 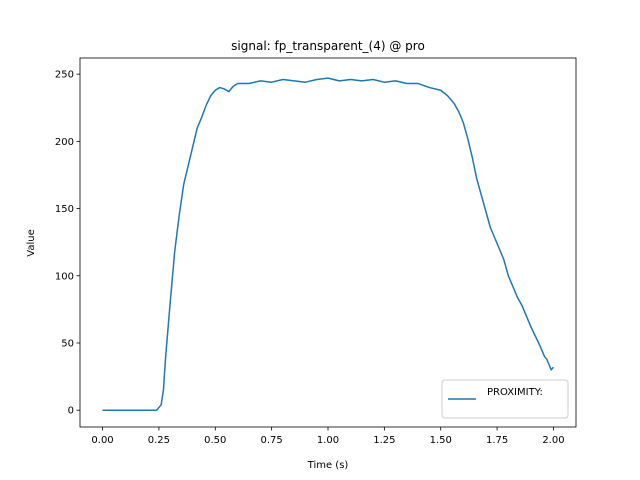 I want to click on y-tick-label: 100, so click(x=64, y=276).